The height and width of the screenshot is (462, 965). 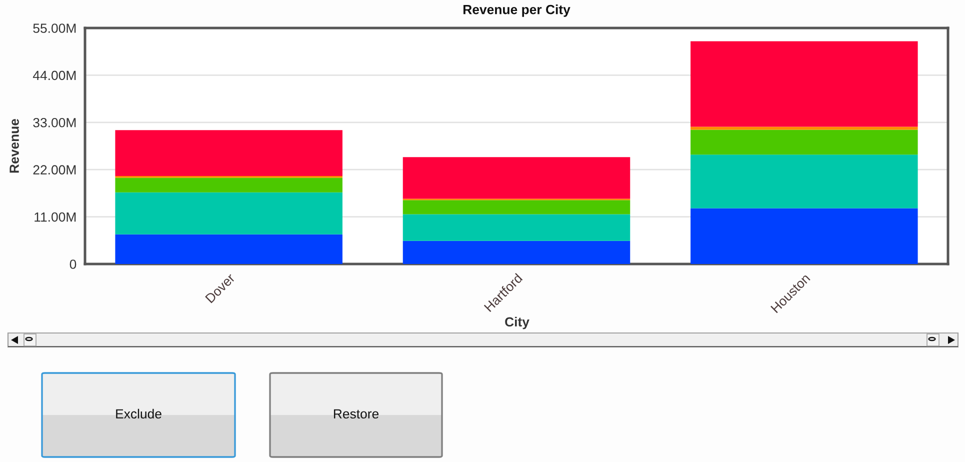 What do you see at coordinates (73, 264) in the screenshot?
I see `y-tick-label: 0` at bounding box center [73, 264].